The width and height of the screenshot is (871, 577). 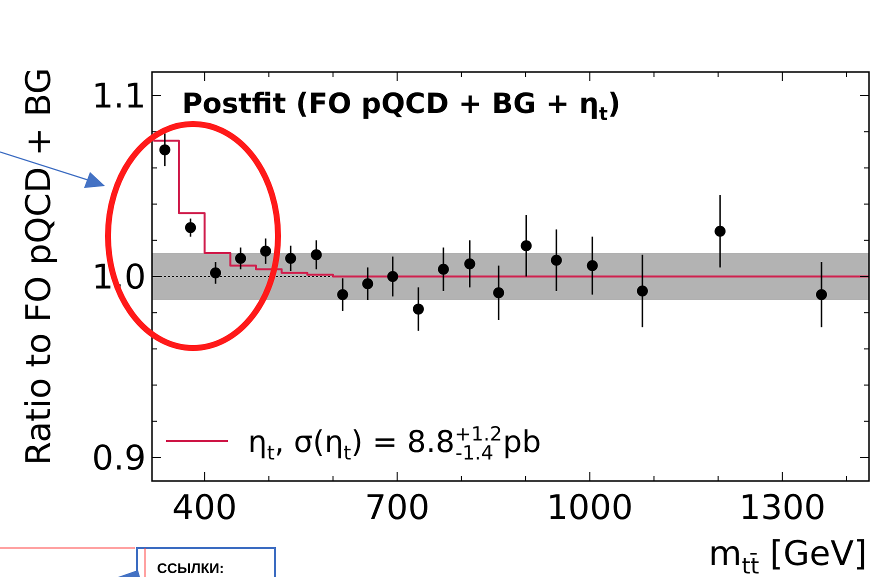 What do you see at coordinates (190, 568) in the screenshot?
I see `text: ССЫЛКИ:` at bounding box center [190, 568].